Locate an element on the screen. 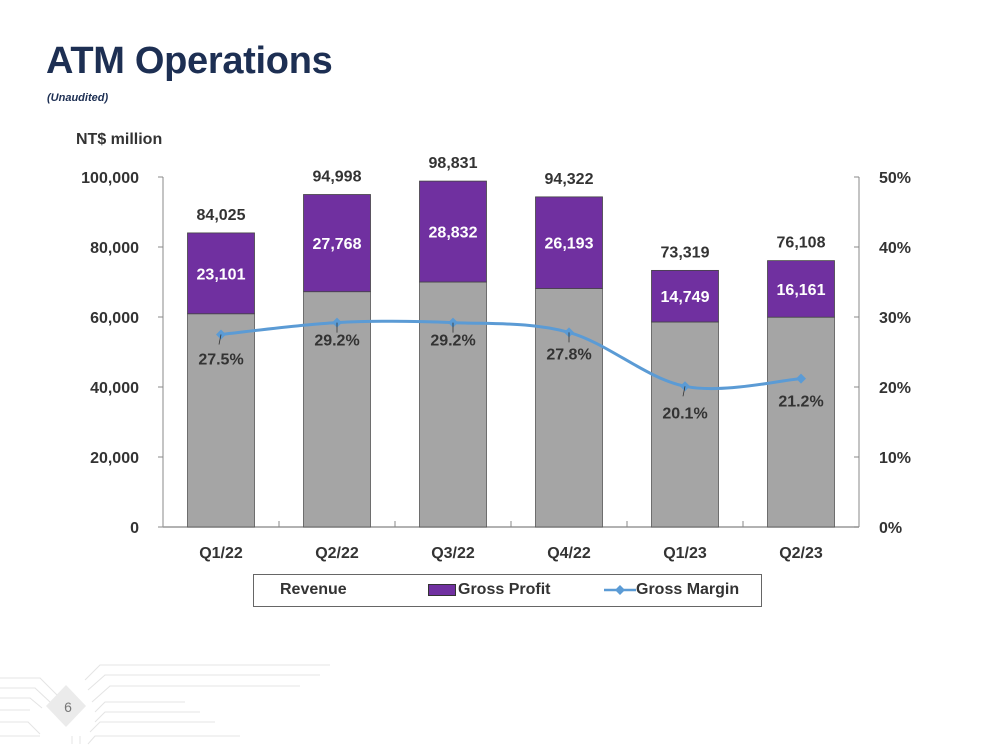  y-tick-label: 20,000 is located at coordinates (114, 458).